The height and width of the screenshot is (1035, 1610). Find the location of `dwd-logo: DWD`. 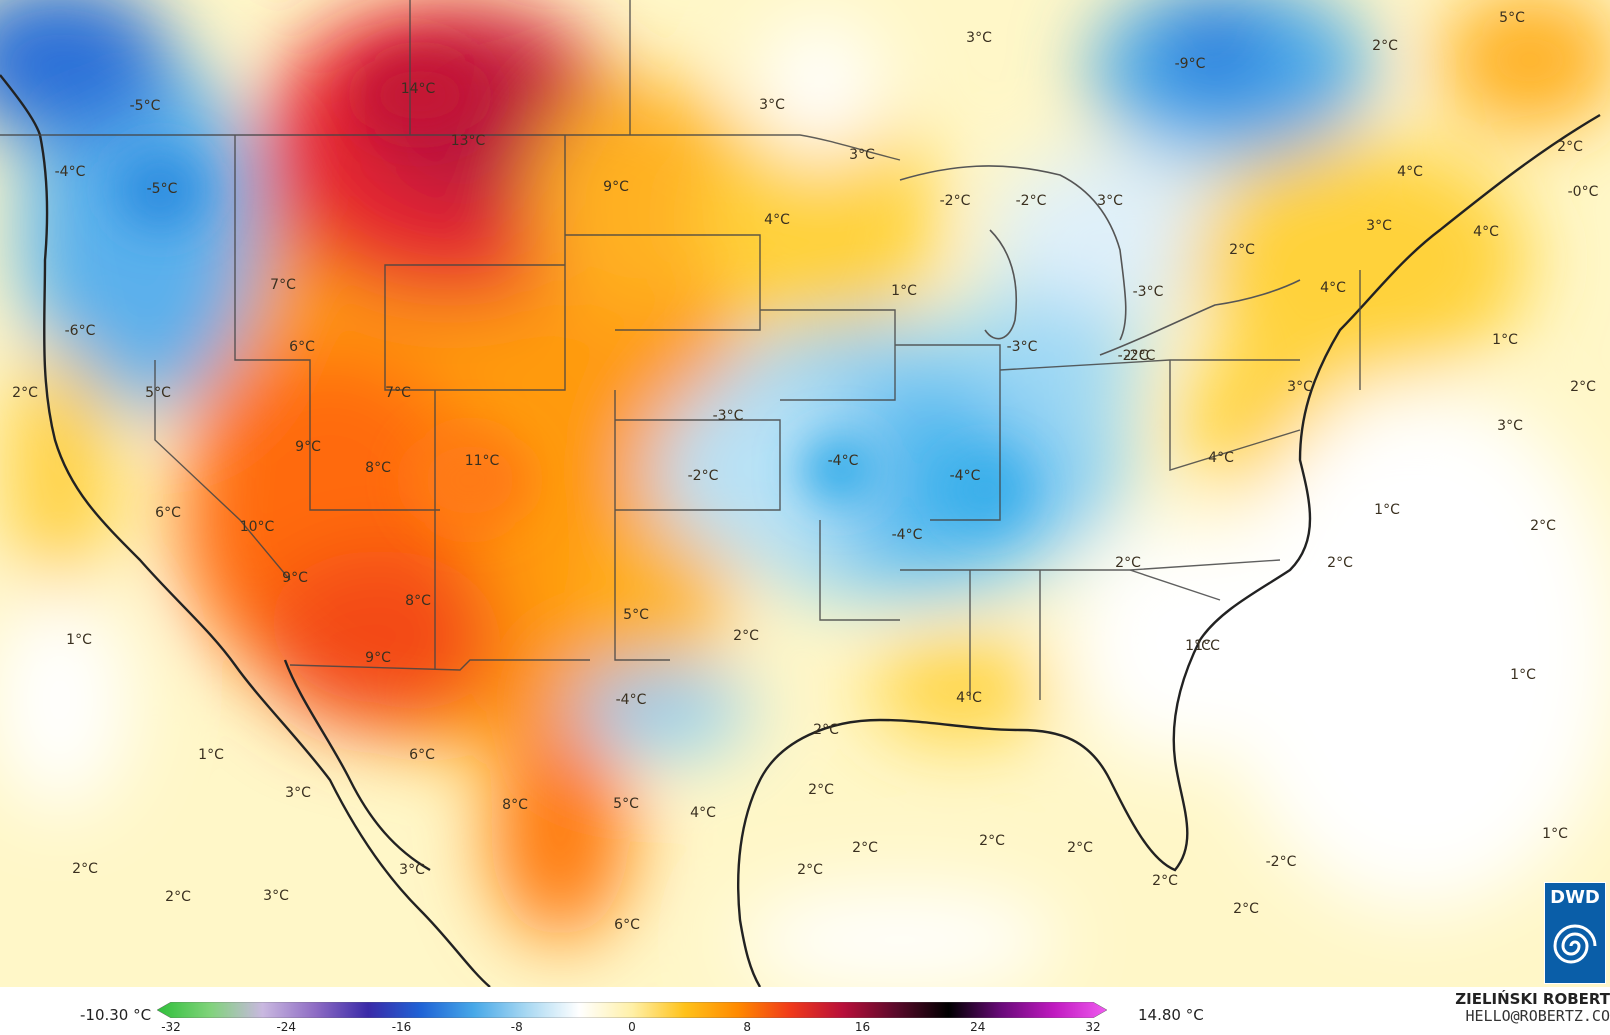

dwd-logo: DWD is located at coordinates (1575, 933).